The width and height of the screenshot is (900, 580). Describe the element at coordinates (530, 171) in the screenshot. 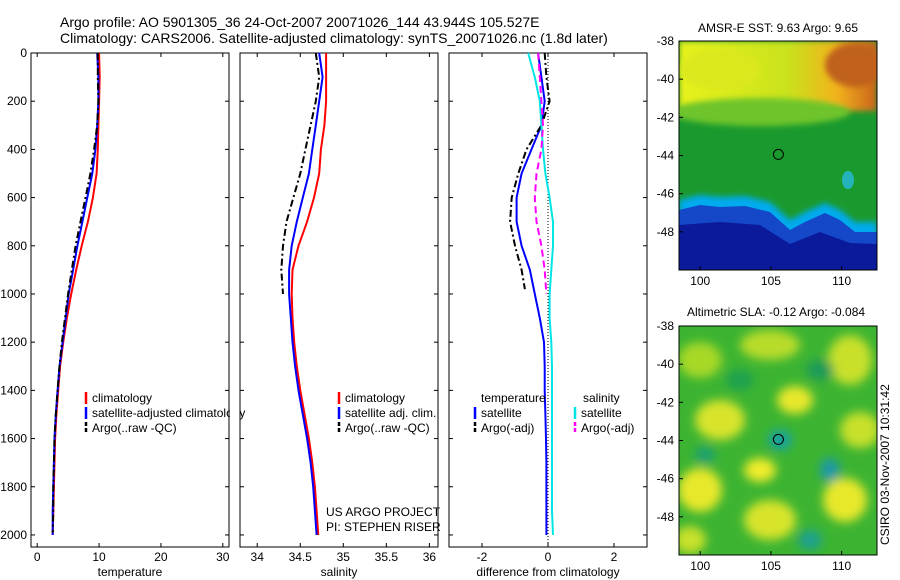

I see `series-line-temperature-argo-adj-` at that location.